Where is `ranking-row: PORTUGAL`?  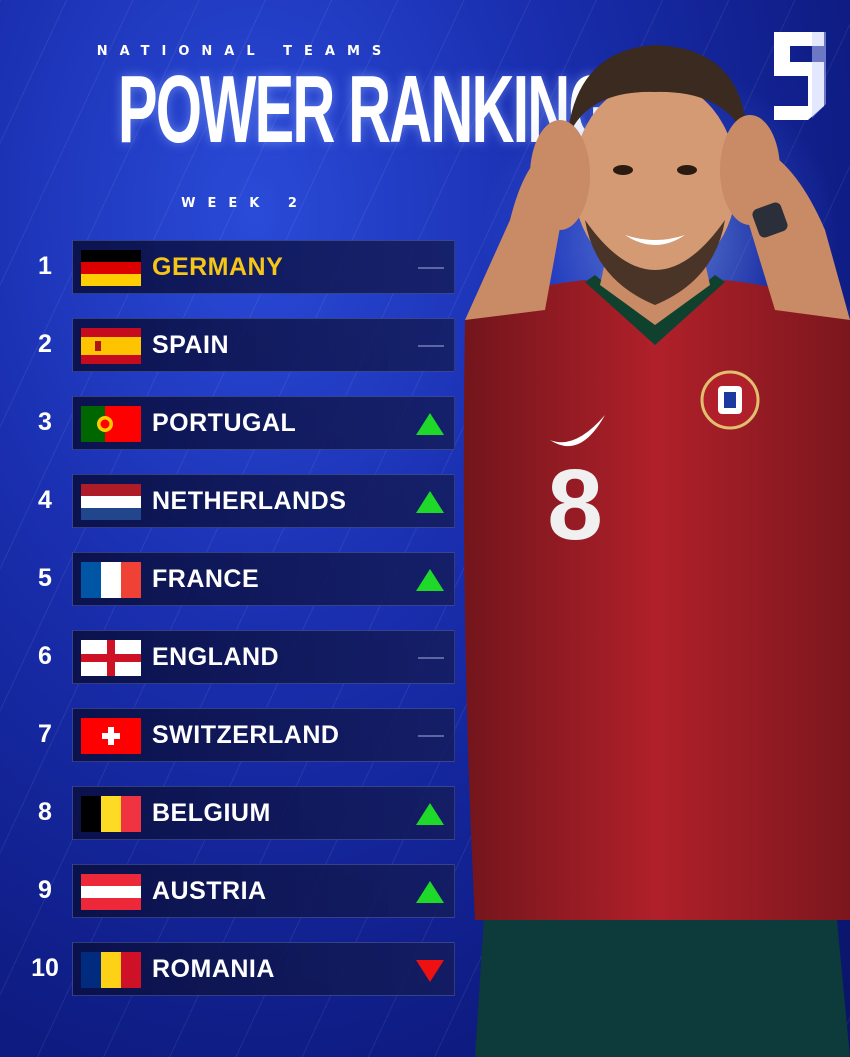
ranking-row: PORTUGAL is located at coordinates (263, 423).